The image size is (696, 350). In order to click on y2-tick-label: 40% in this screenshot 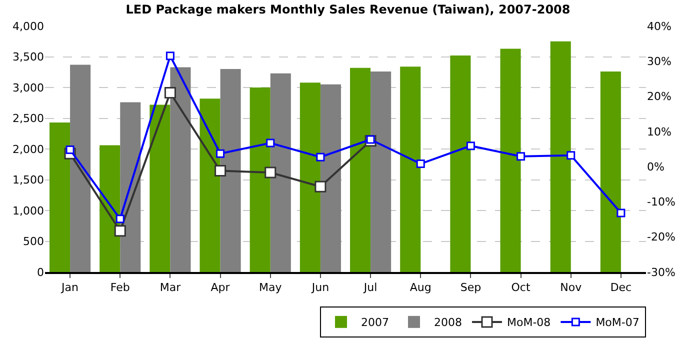, I will do `click(659, 26)`.